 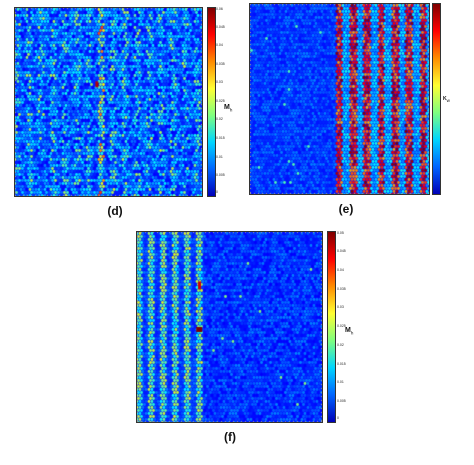 What do you see at coordinates (436, 99) in the screenshot?
I see `colorbar-e` at bounding box center [436, 99].